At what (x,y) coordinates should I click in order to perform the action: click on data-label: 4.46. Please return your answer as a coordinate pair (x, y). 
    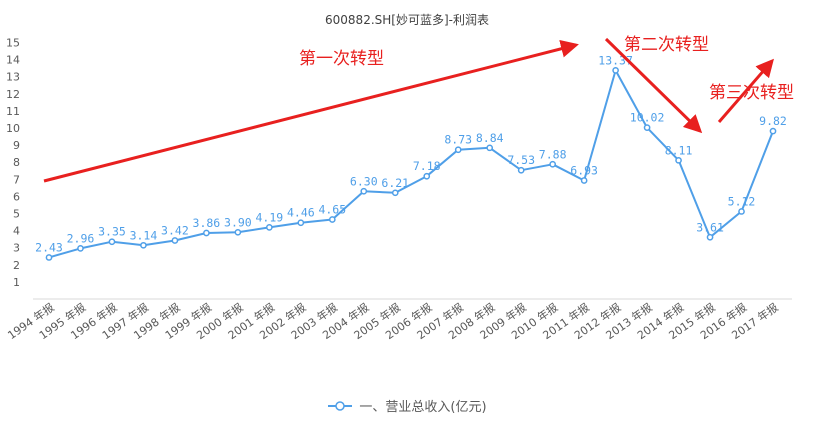
    Looking at the image, I should click on (301, 213).